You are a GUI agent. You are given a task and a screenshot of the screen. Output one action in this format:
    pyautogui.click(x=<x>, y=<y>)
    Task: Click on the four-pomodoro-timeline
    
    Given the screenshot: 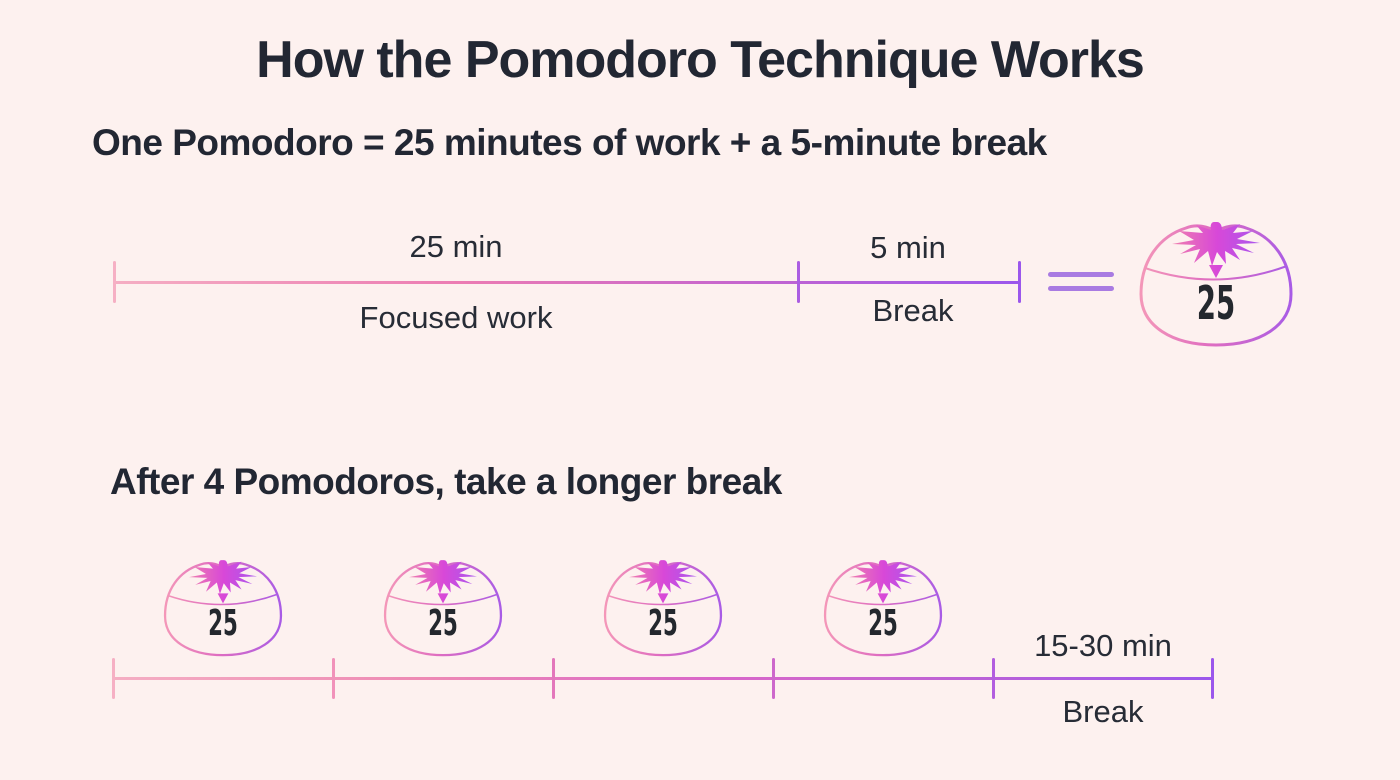 What is the action you would take?
    pyautogui.click(x=663, y=678)
    